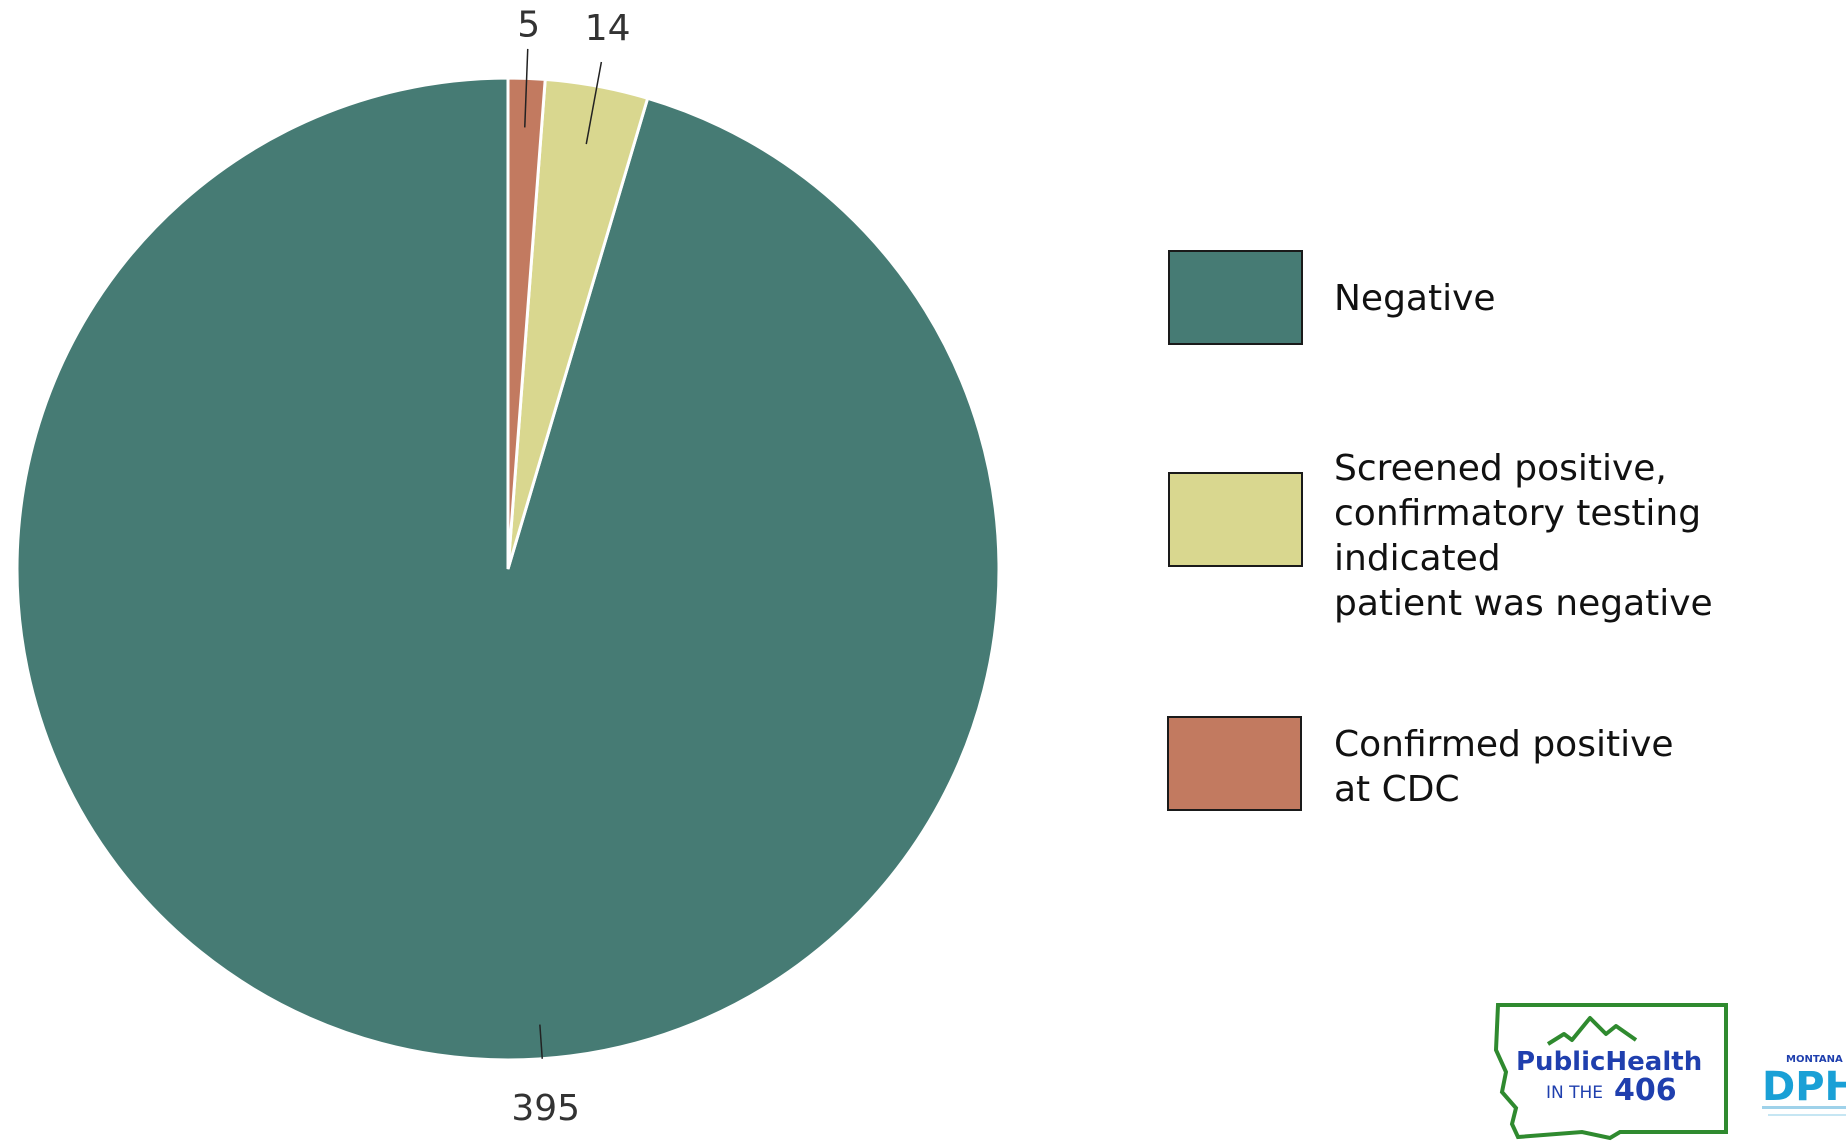  I want to click on mountain-icon, so click(1592, 1031).